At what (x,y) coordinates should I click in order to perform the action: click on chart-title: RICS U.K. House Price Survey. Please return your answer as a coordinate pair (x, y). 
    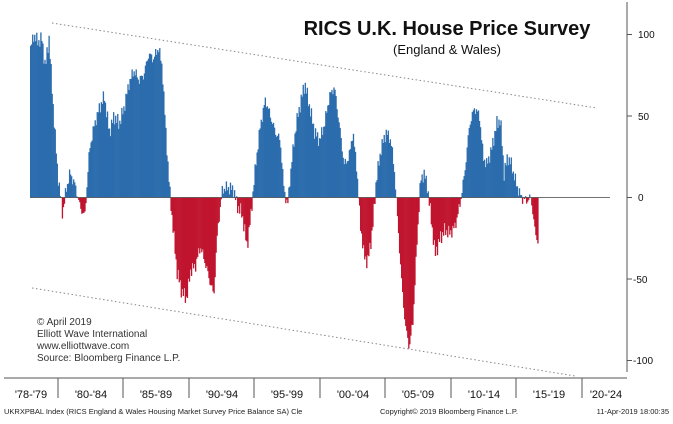
    Looking at the image, I should click on (448, 29).